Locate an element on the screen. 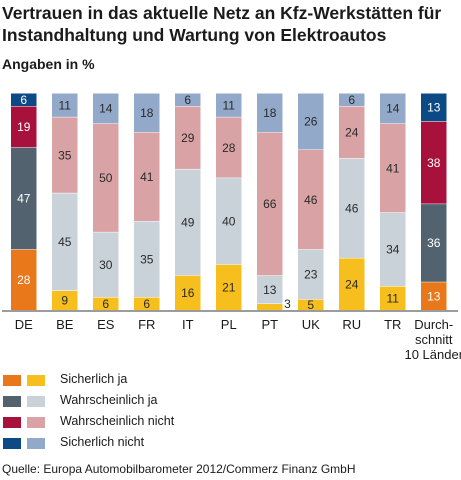  legend-item-wahrscheinlich-ja: Wahrscheinlich ja is located at coordinates (123, 402).